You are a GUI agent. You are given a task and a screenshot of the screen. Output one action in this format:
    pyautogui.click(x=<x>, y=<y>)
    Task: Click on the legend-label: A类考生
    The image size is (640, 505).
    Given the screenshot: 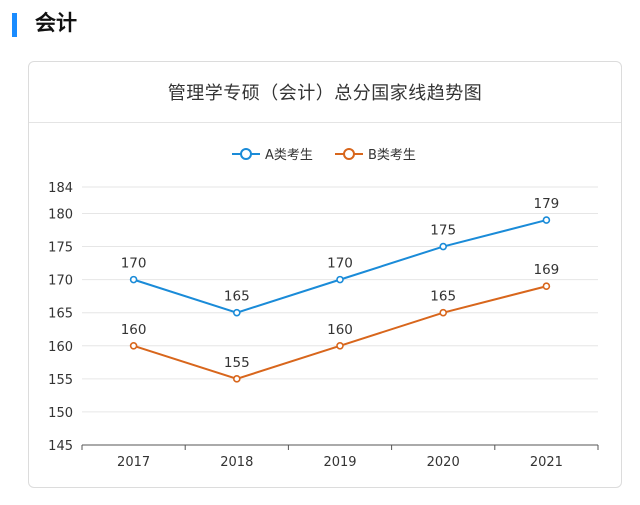 What is the action you would take?
    pyautogui.click(x=289, y=155)
    